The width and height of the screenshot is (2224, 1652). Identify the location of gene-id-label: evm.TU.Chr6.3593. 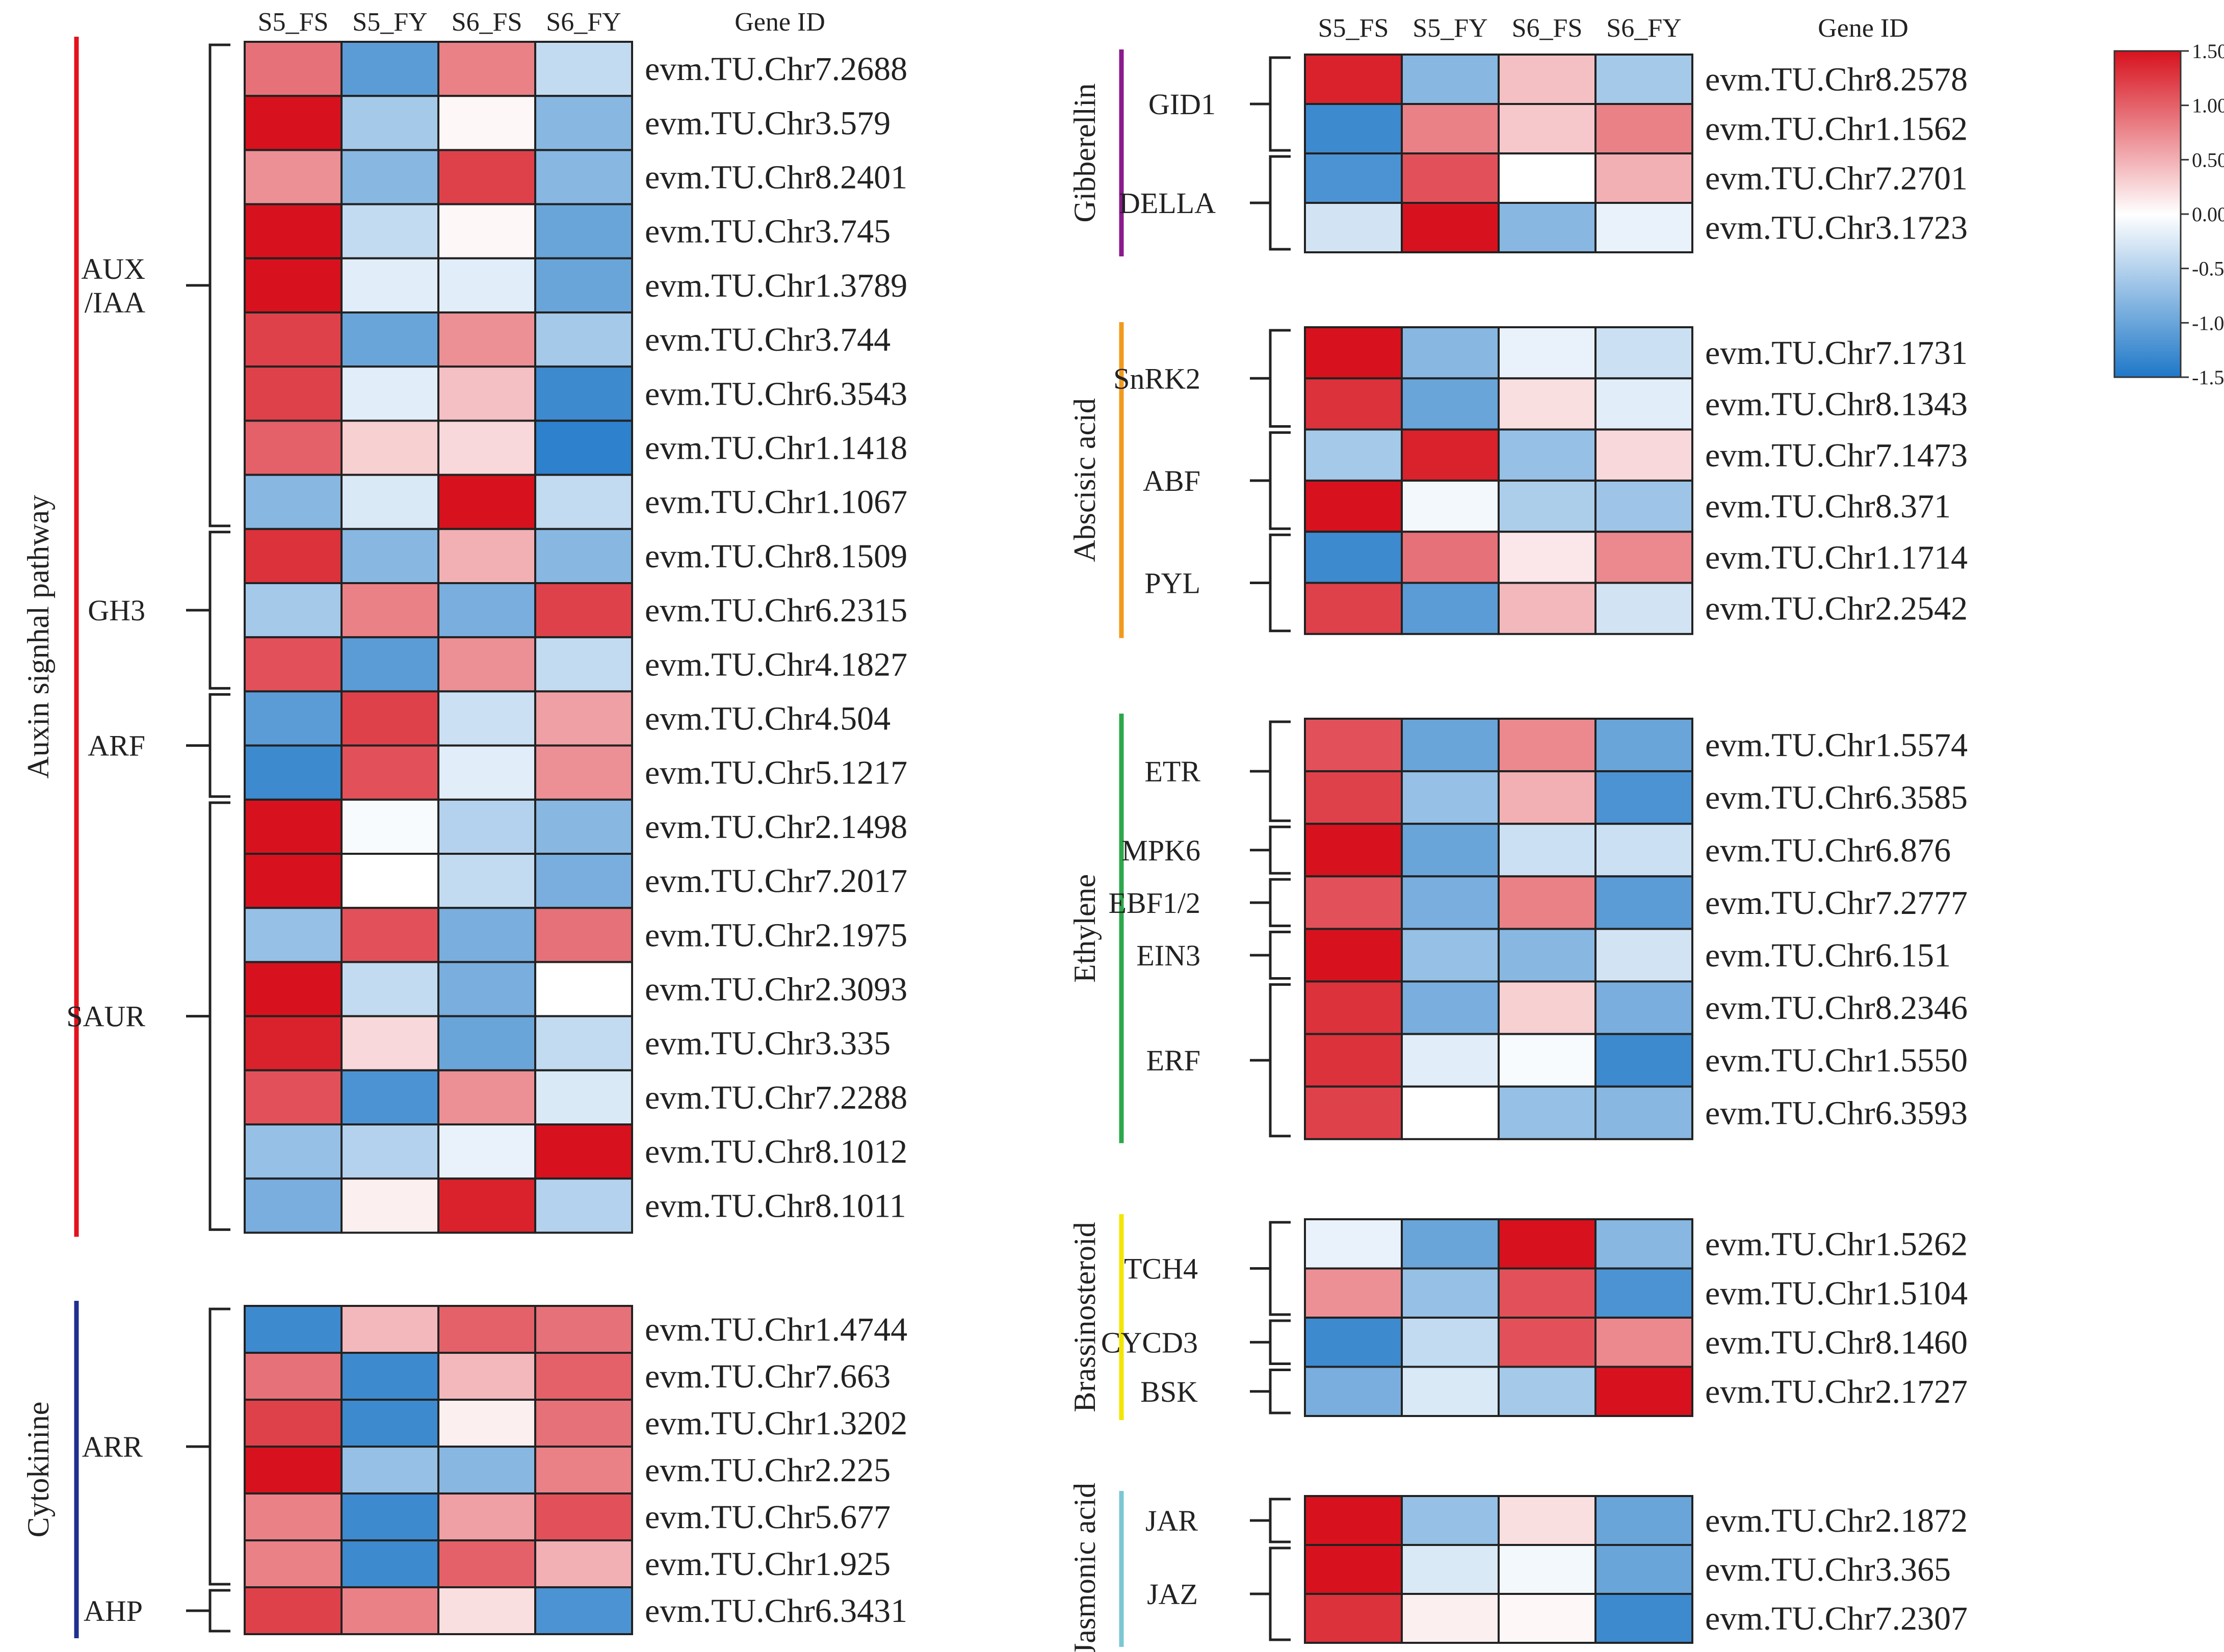
(1836, 1113).